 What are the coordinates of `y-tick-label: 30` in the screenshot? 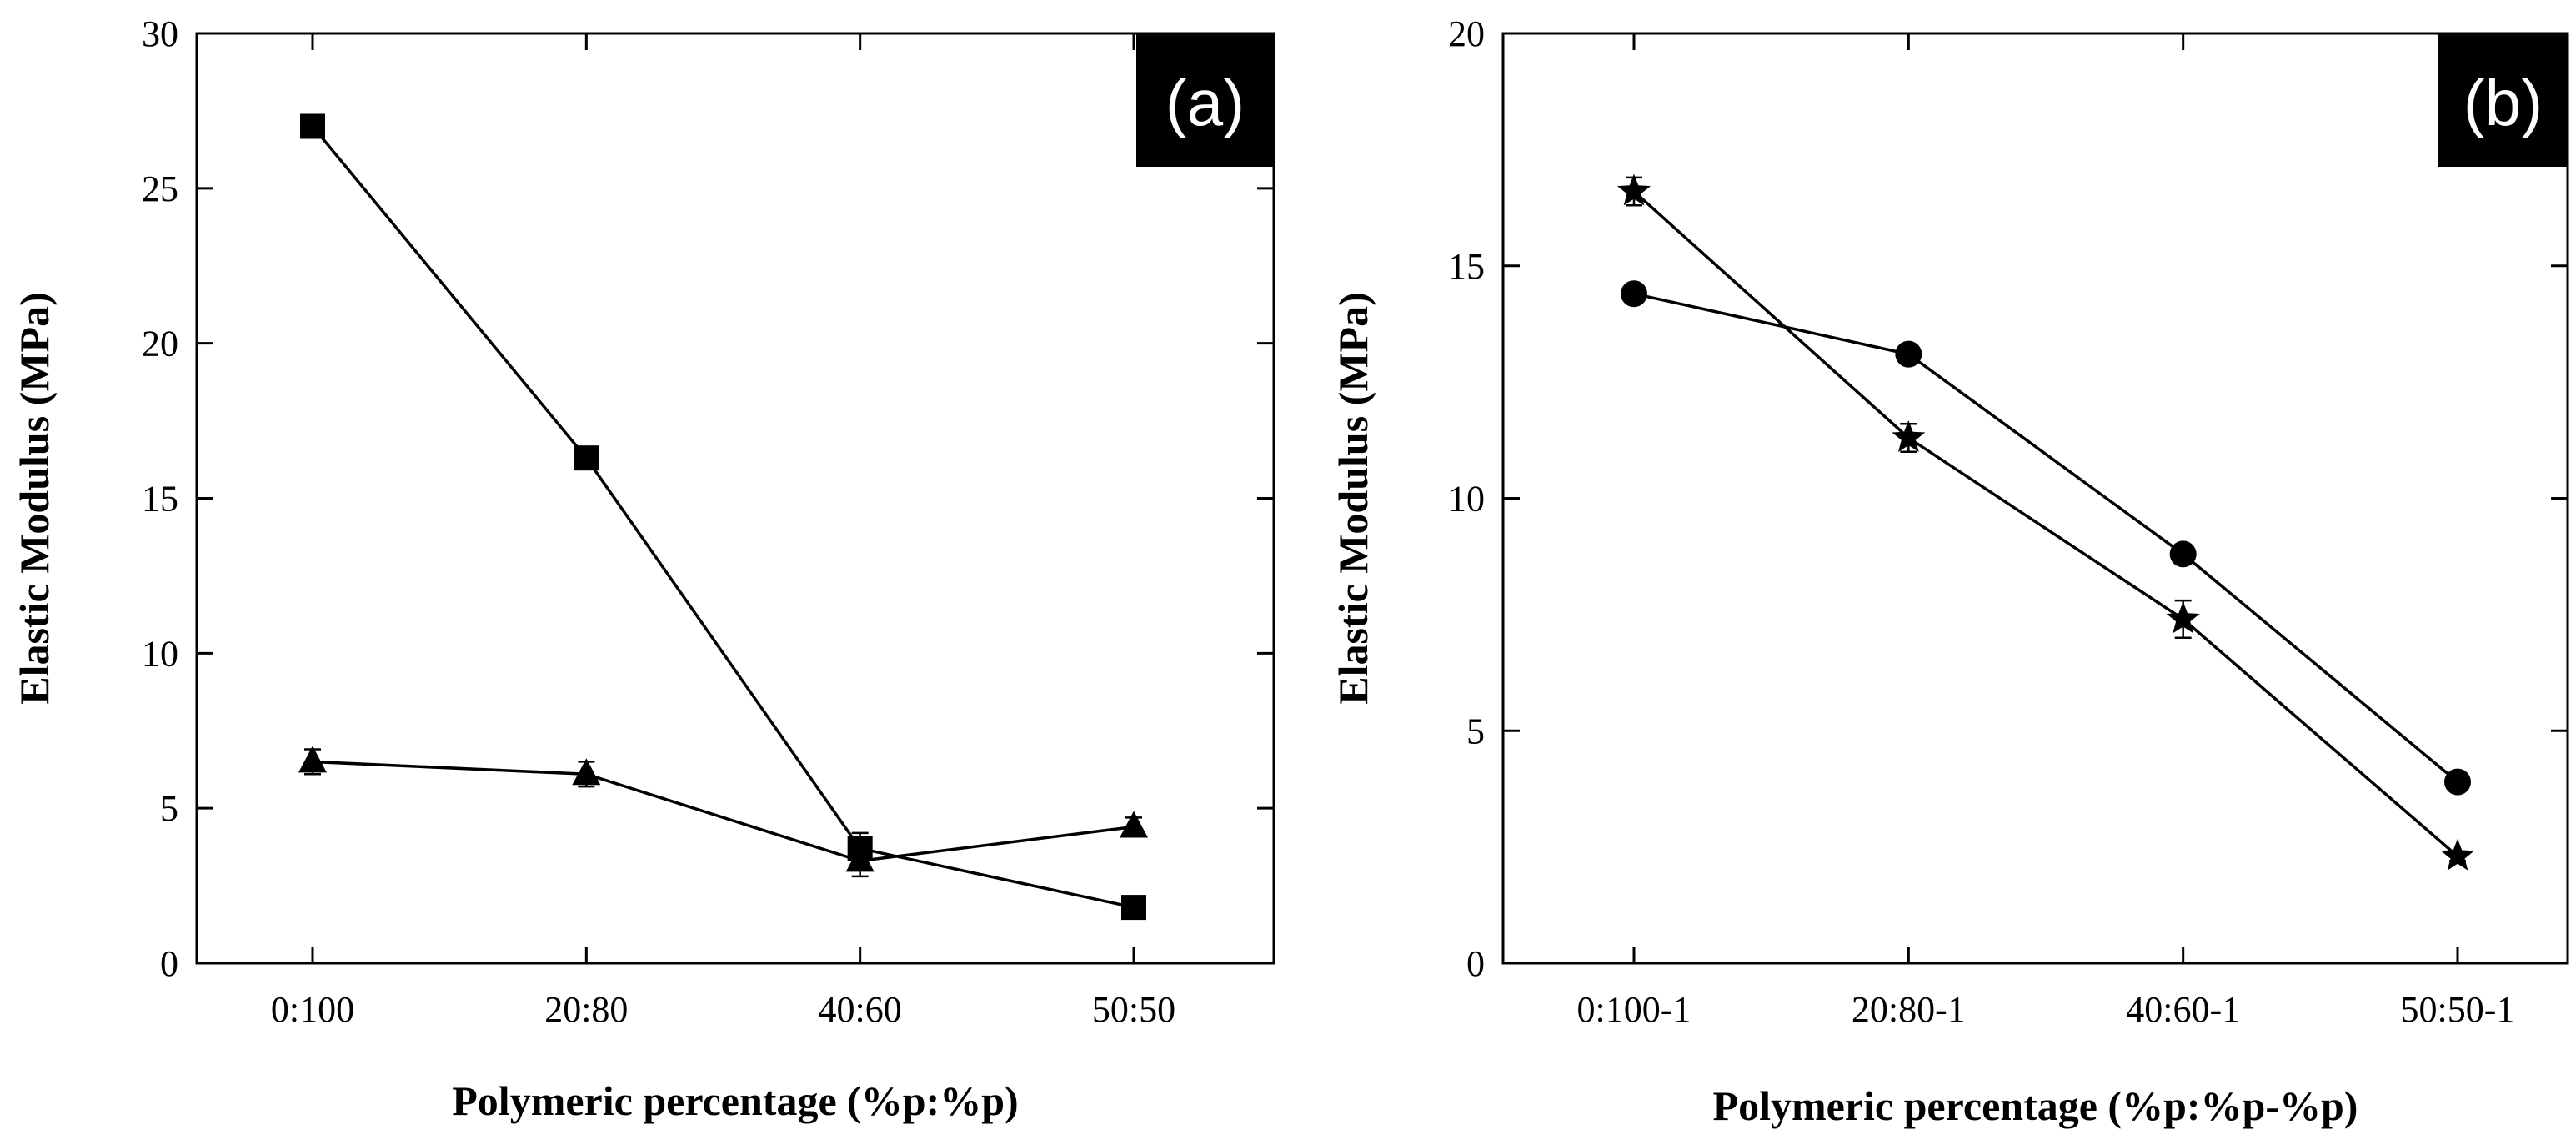 It's located at (160, 33).